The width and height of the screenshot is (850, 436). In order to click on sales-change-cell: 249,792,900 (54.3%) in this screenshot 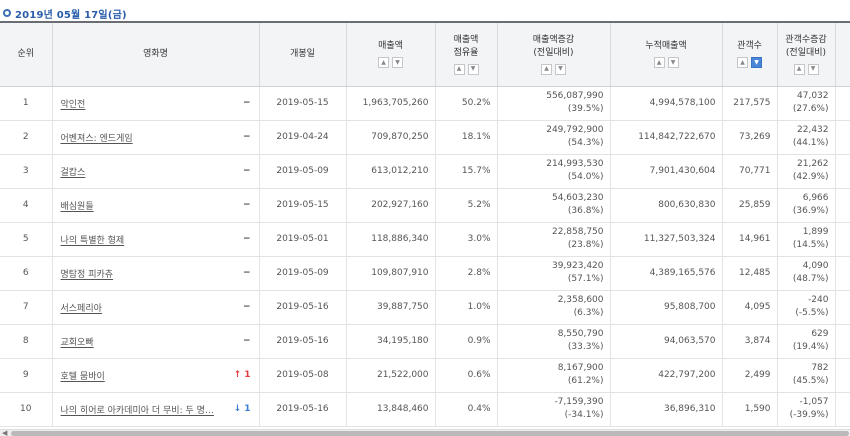, I will do `click(553, 137)`.